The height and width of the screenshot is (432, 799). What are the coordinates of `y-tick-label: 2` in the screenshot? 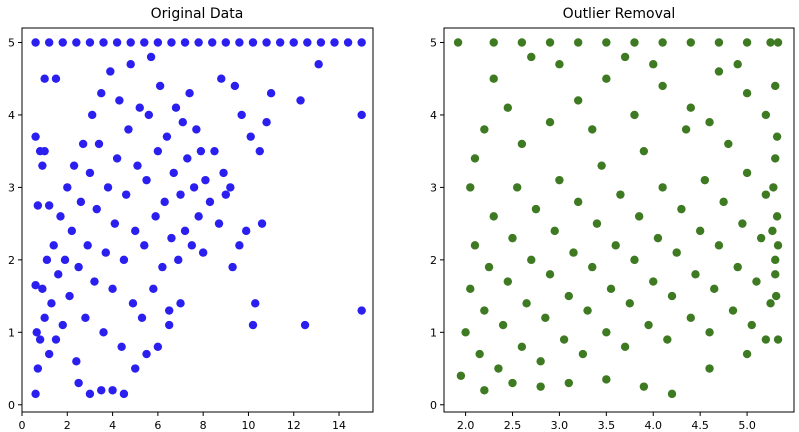 It's located at (11, 260).